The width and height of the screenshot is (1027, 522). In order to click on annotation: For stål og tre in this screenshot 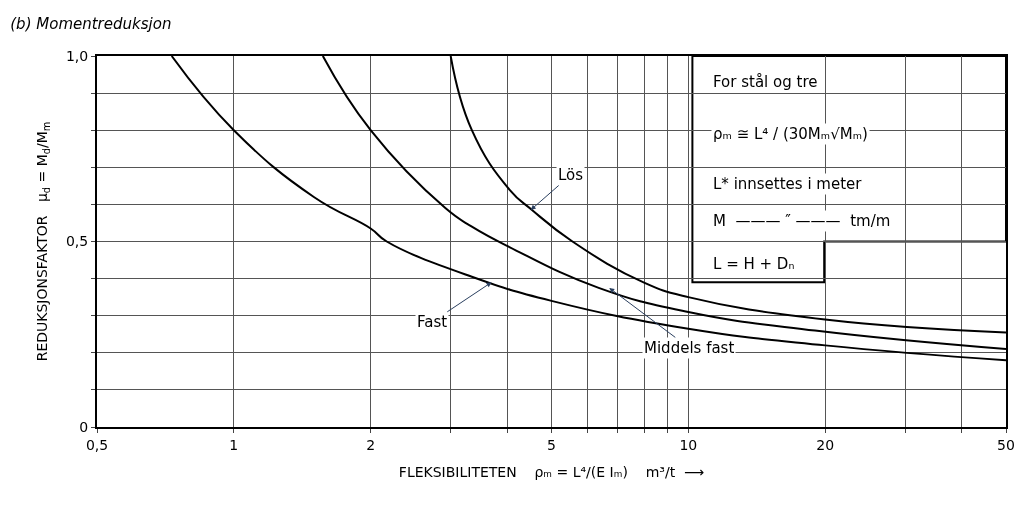, I will do `click(765, 82)`.